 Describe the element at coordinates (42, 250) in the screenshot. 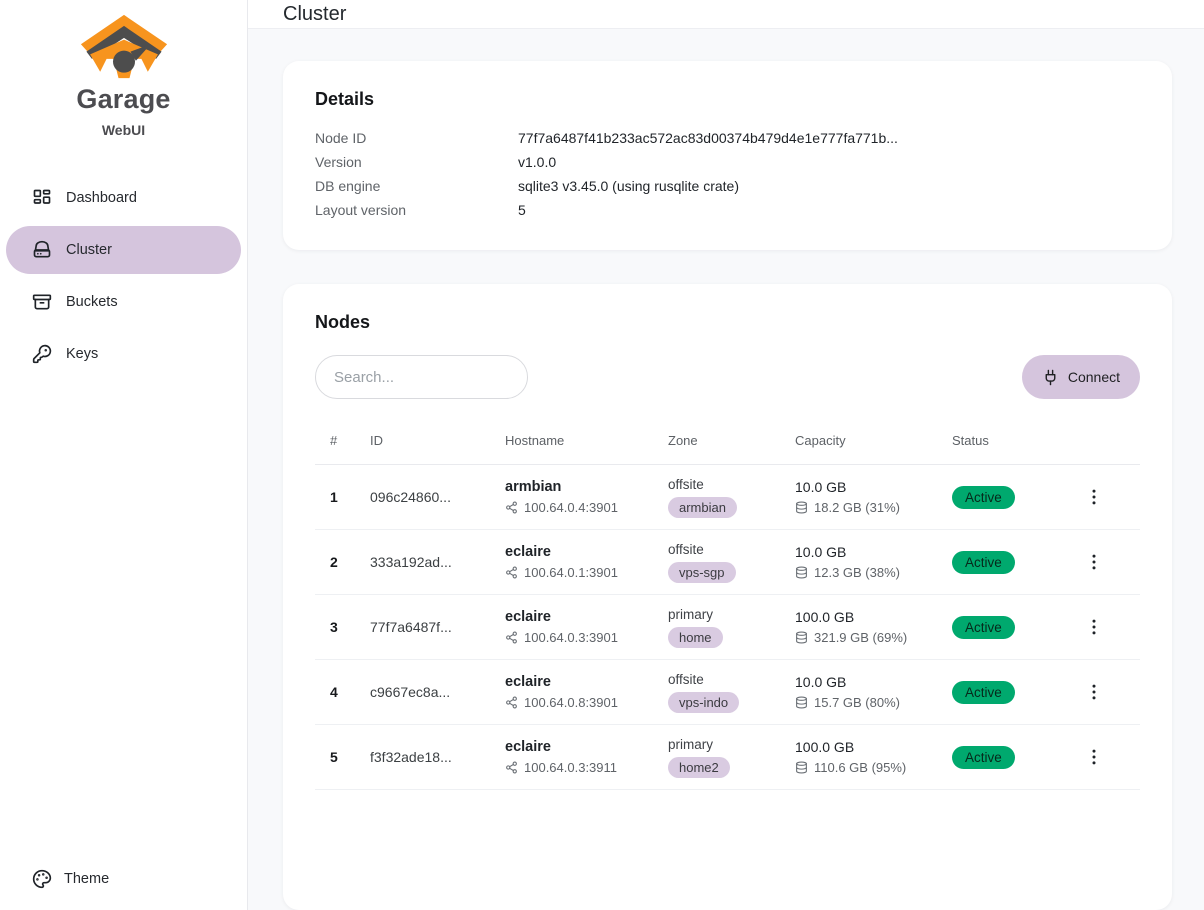

I see `hard-drive-icon` at that location.